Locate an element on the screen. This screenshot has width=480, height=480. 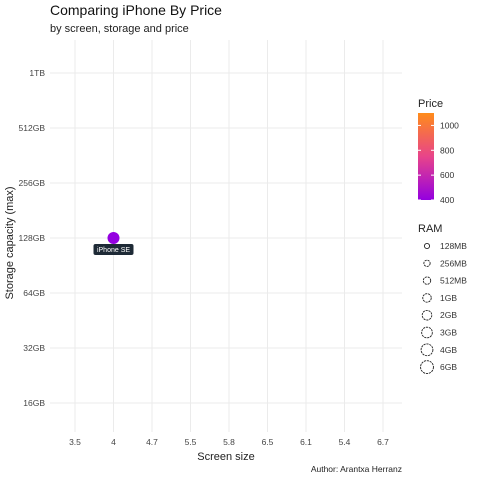
size-legend-items: 128MB 256MB 512MB 1GB 2GB 3GB 4GB 6GB is located at coordinates (443, 307).